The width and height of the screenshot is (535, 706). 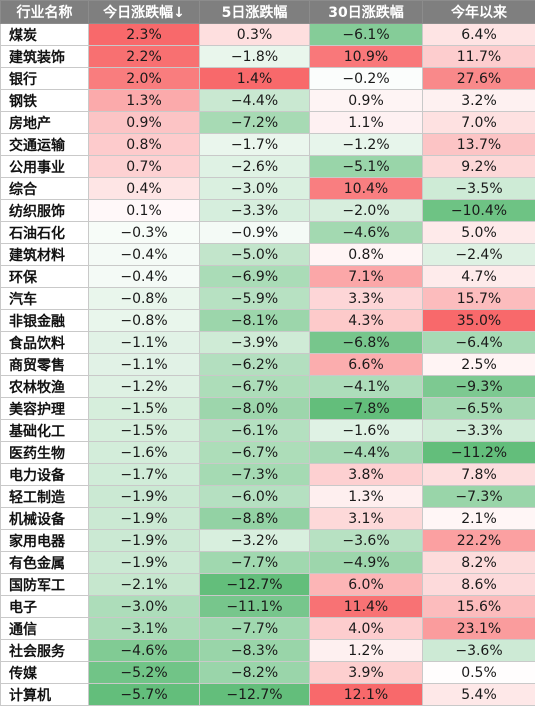 I want to click on today-change-cell: −5.7%, so click(x=144, y=695).